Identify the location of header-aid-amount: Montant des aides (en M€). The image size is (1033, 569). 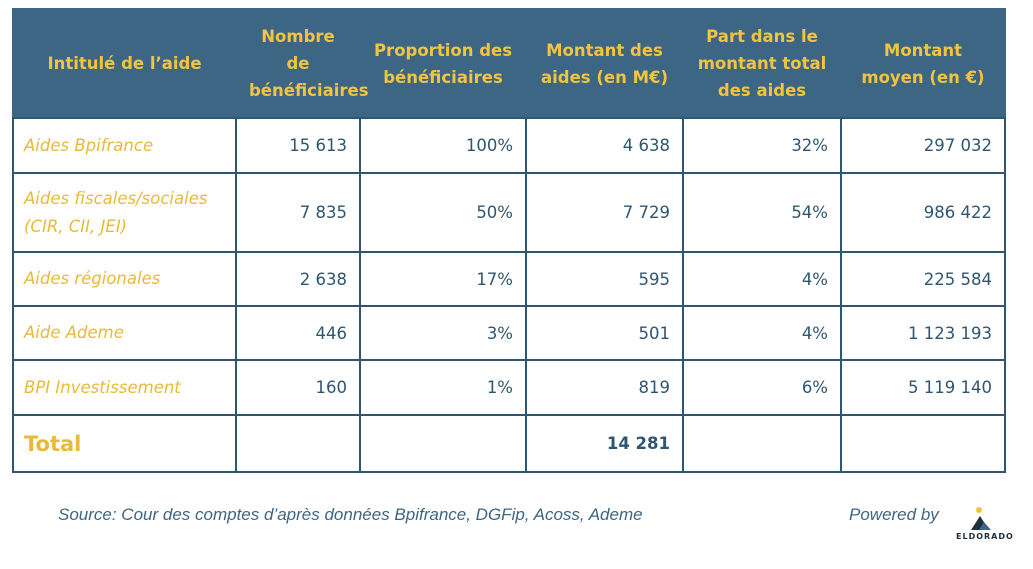
(604, 63).